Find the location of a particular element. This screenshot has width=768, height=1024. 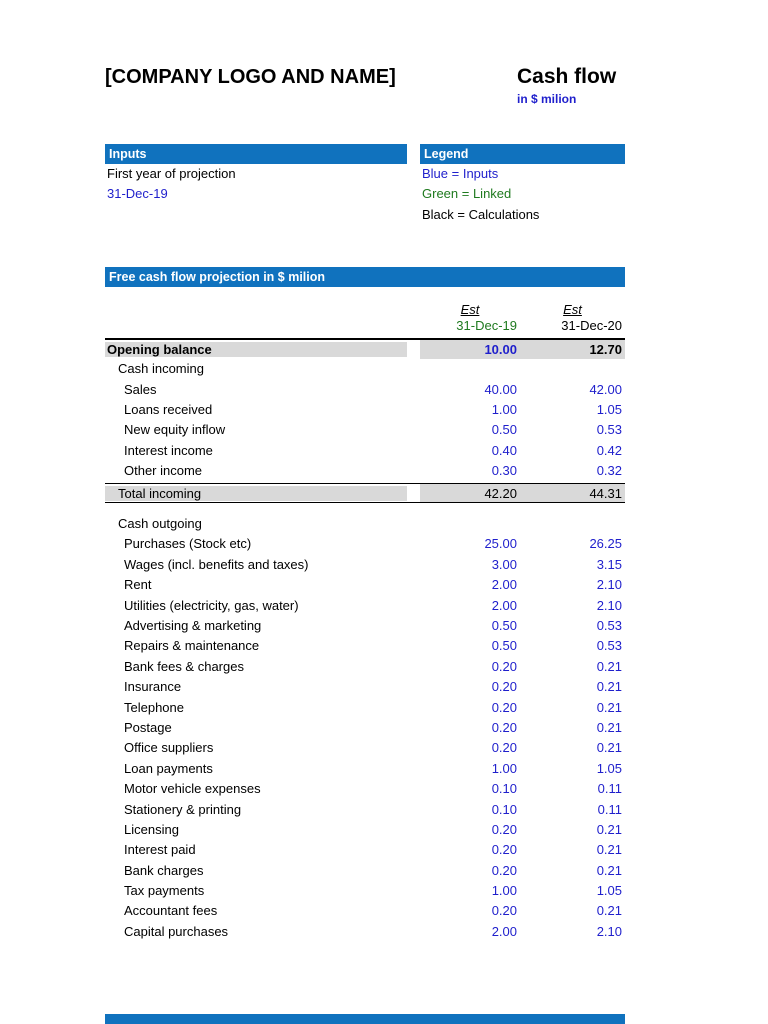

table-row: Bank charges 0.20 0.21 is located at coordinates (365, 870).